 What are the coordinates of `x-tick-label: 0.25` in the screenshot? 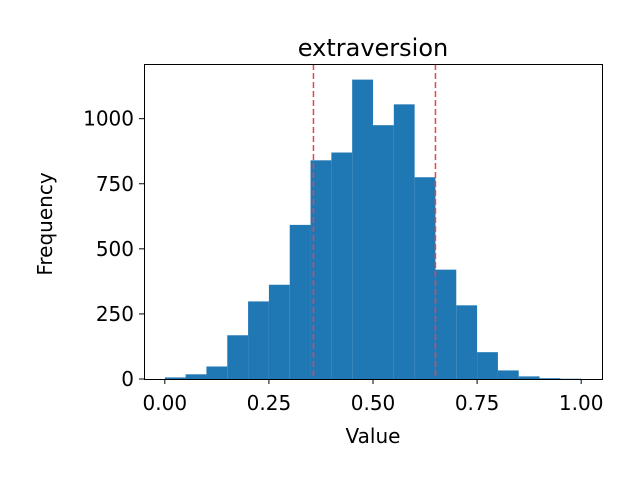 It's located at (269, 403).